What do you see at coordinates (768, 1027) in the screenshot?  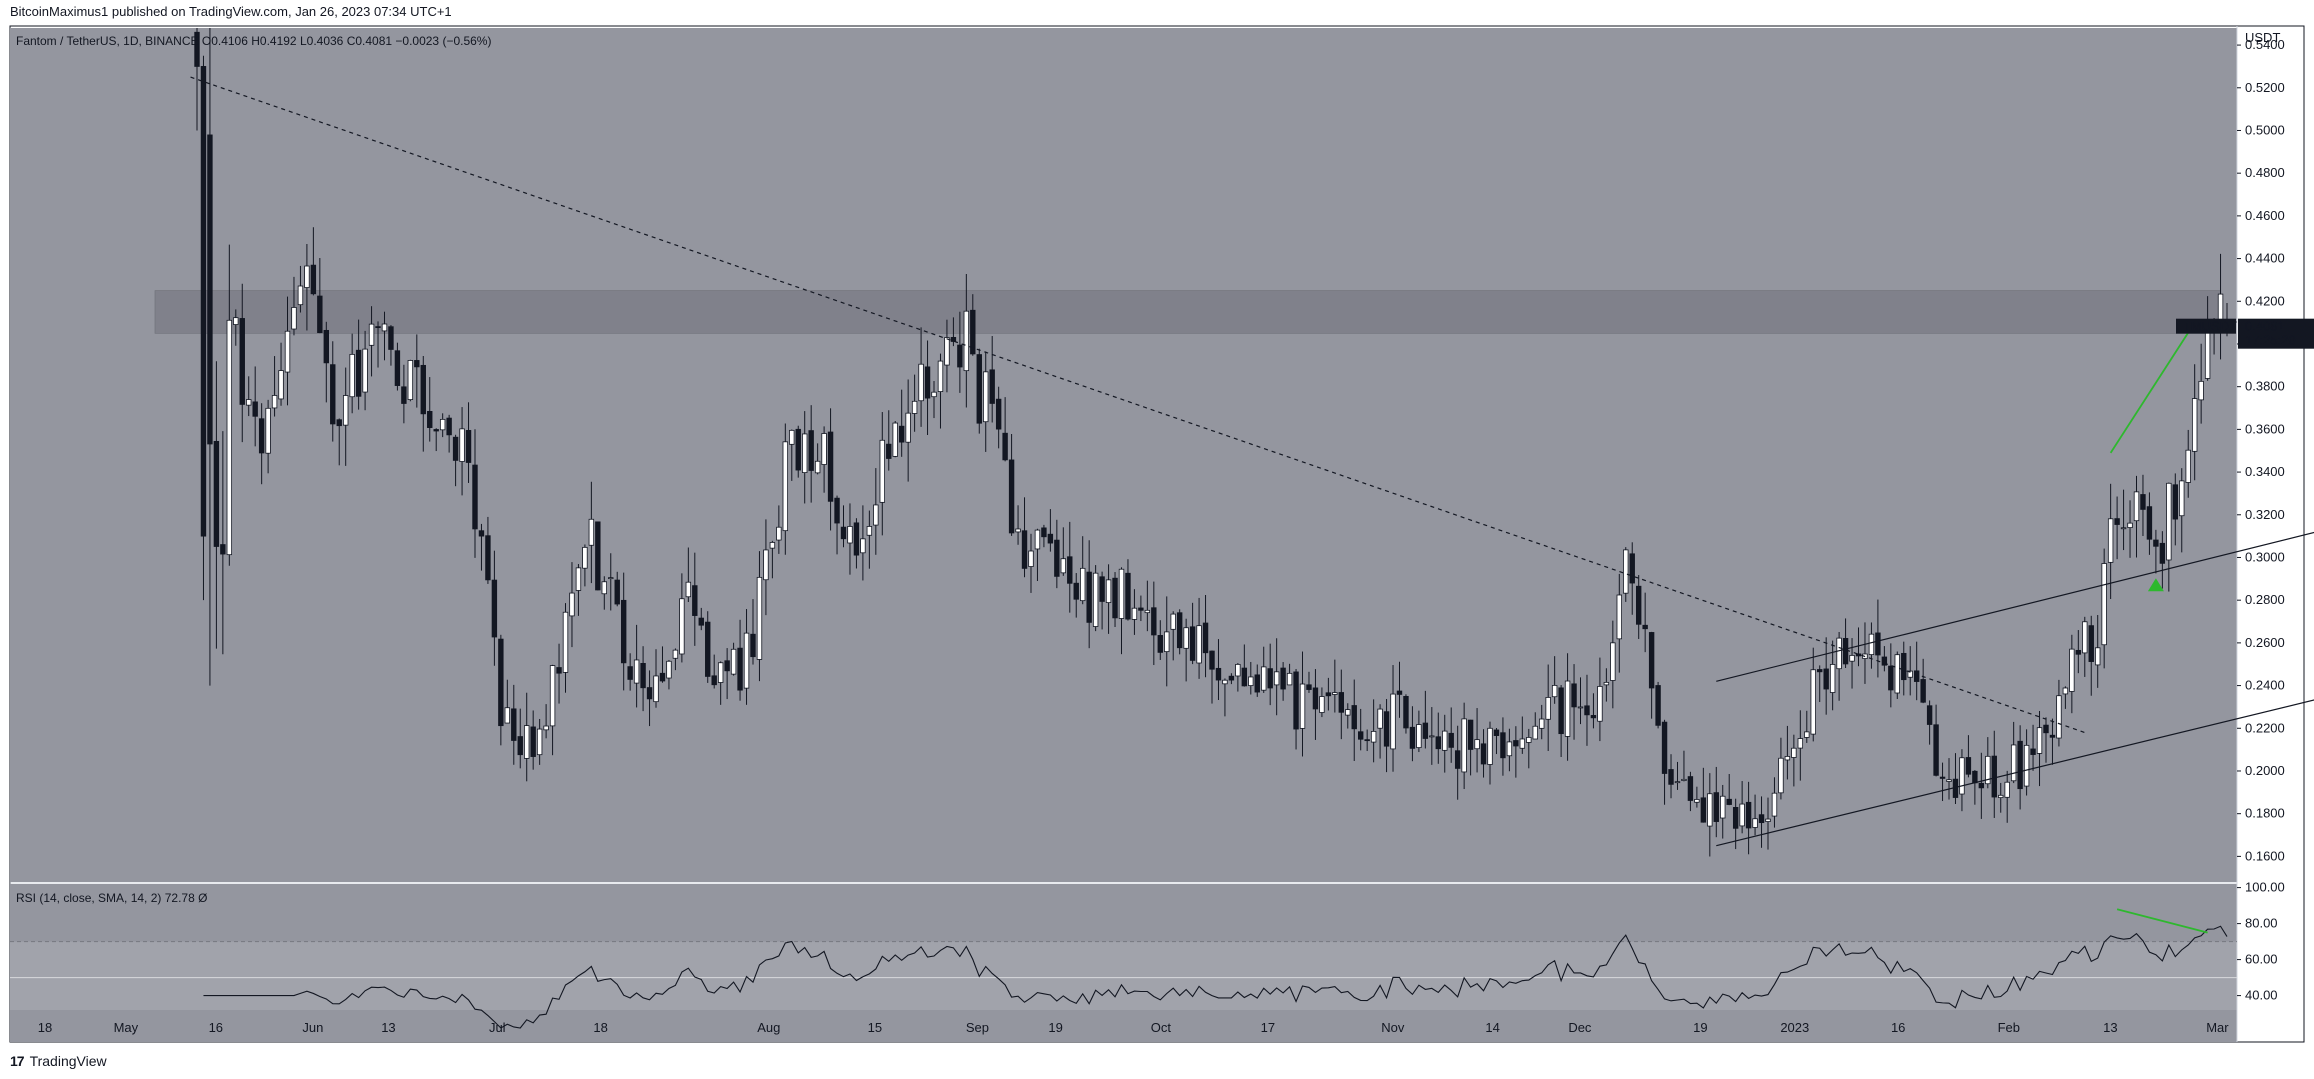 I see `time-tick-label: Aug` at bounding box center [768, 1027].